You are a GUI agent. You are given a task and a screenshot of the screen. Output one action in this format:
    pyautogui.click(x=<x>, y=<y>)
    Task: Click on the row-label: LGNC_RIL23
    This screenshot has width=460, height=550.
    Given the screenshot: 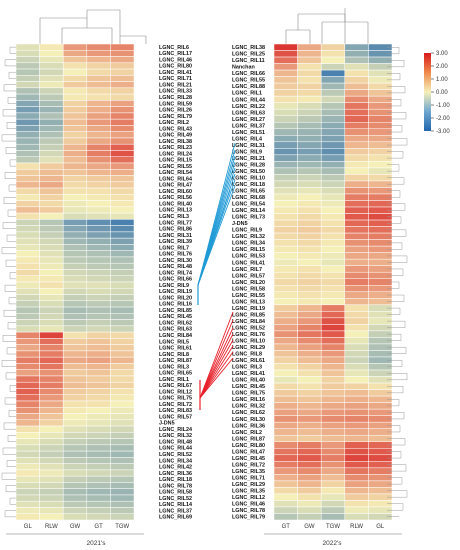 What is the action you would take?
    pyautogui.click(x=175, y=148)
    